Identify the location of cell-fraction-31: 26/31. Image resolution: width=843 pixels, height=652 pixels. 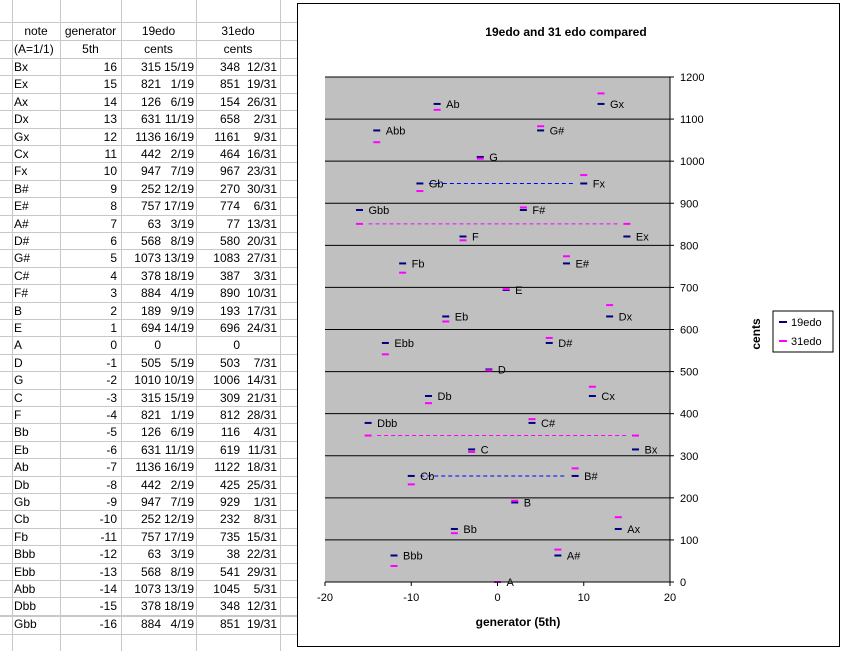
(261, 101).